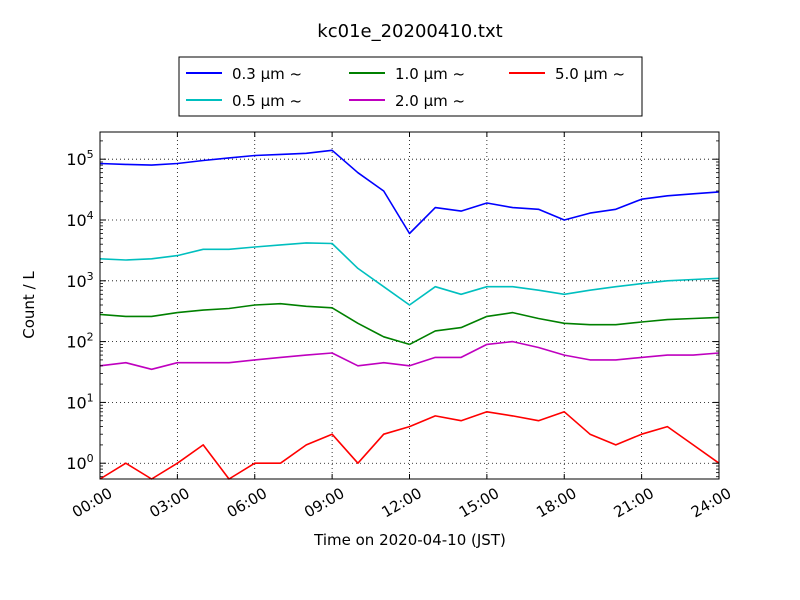  I want to click on legend-frame, so click(410, 86).